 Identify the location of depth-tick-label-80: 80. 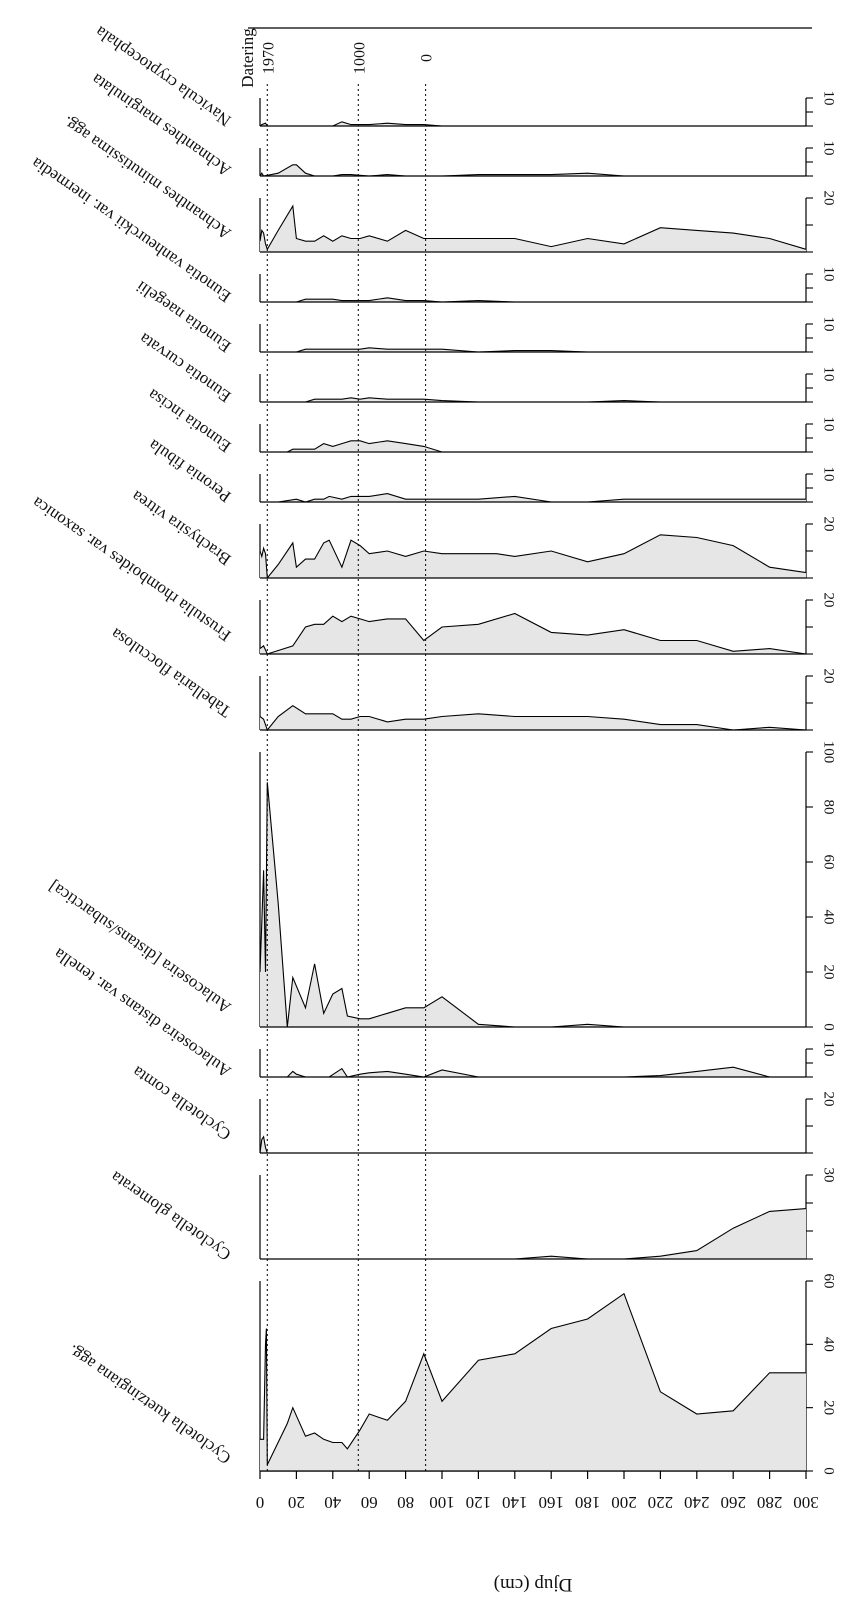
(405, 1502).